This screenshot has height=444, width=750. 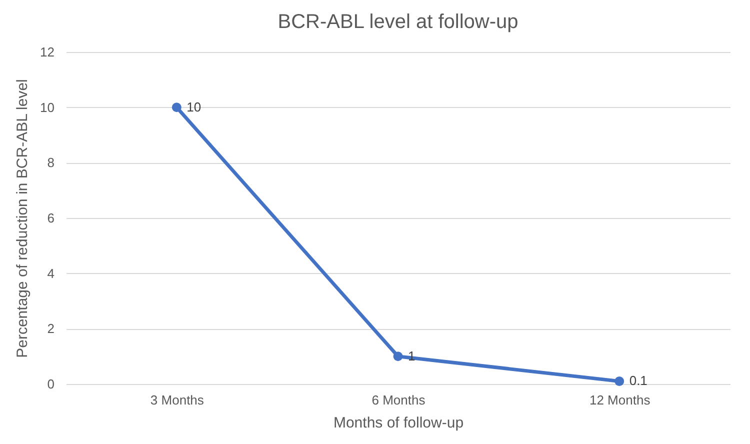 I want to click on y-tick-label: 0, so click(x=50, y=384).